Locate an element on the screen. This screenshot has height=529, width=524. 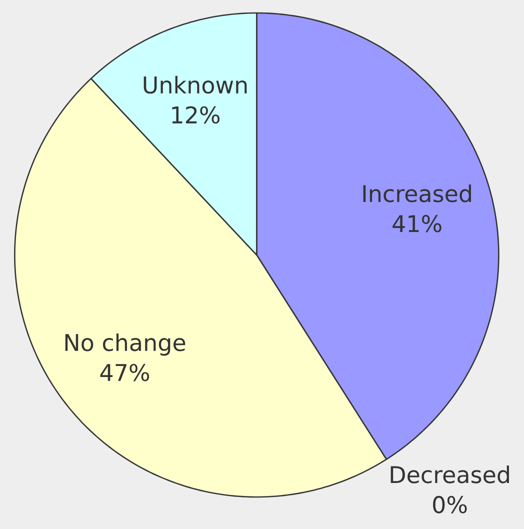
category-label: Decreased is located at coordinates (449, 475).